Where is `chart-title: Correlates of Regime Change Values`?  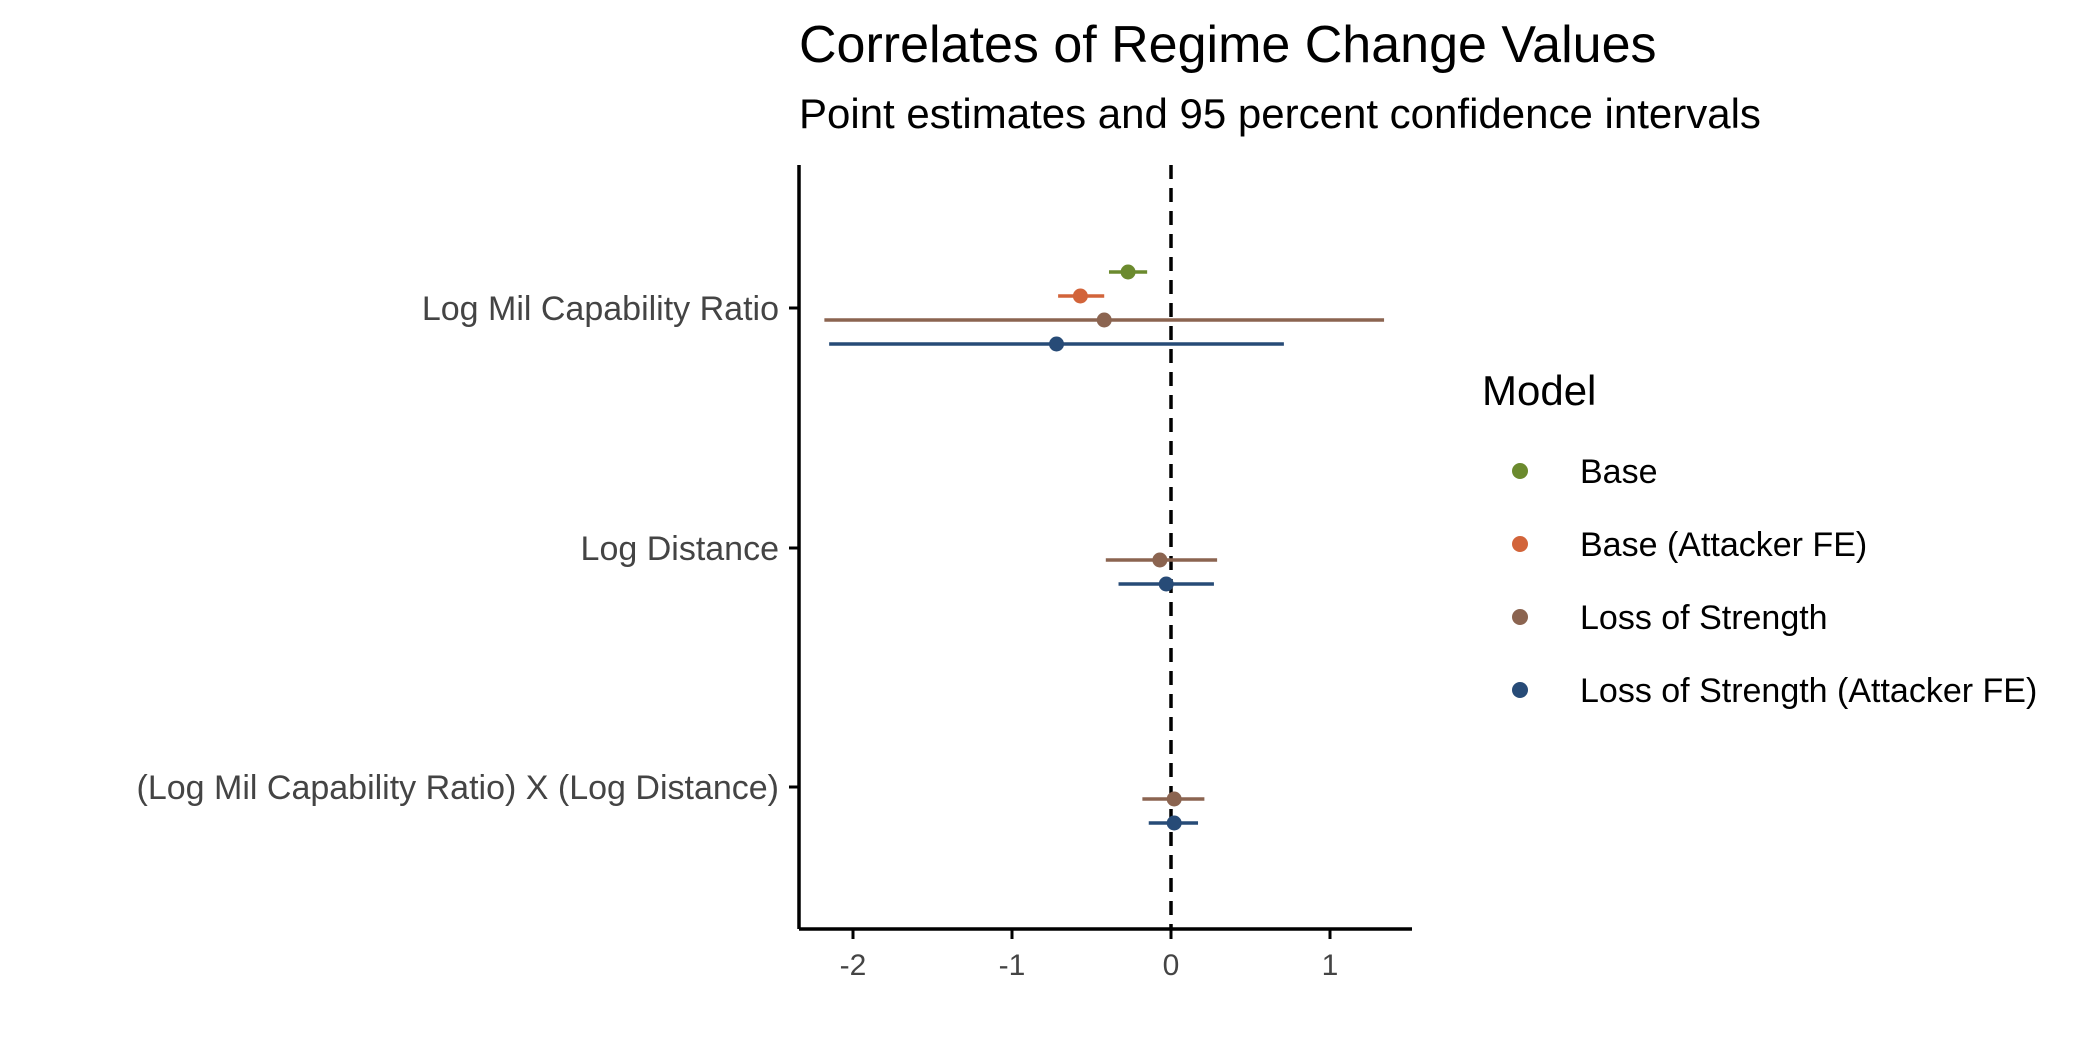
chart-title: Correlates of Regime Change Values is located at coordinates (1228, 45).